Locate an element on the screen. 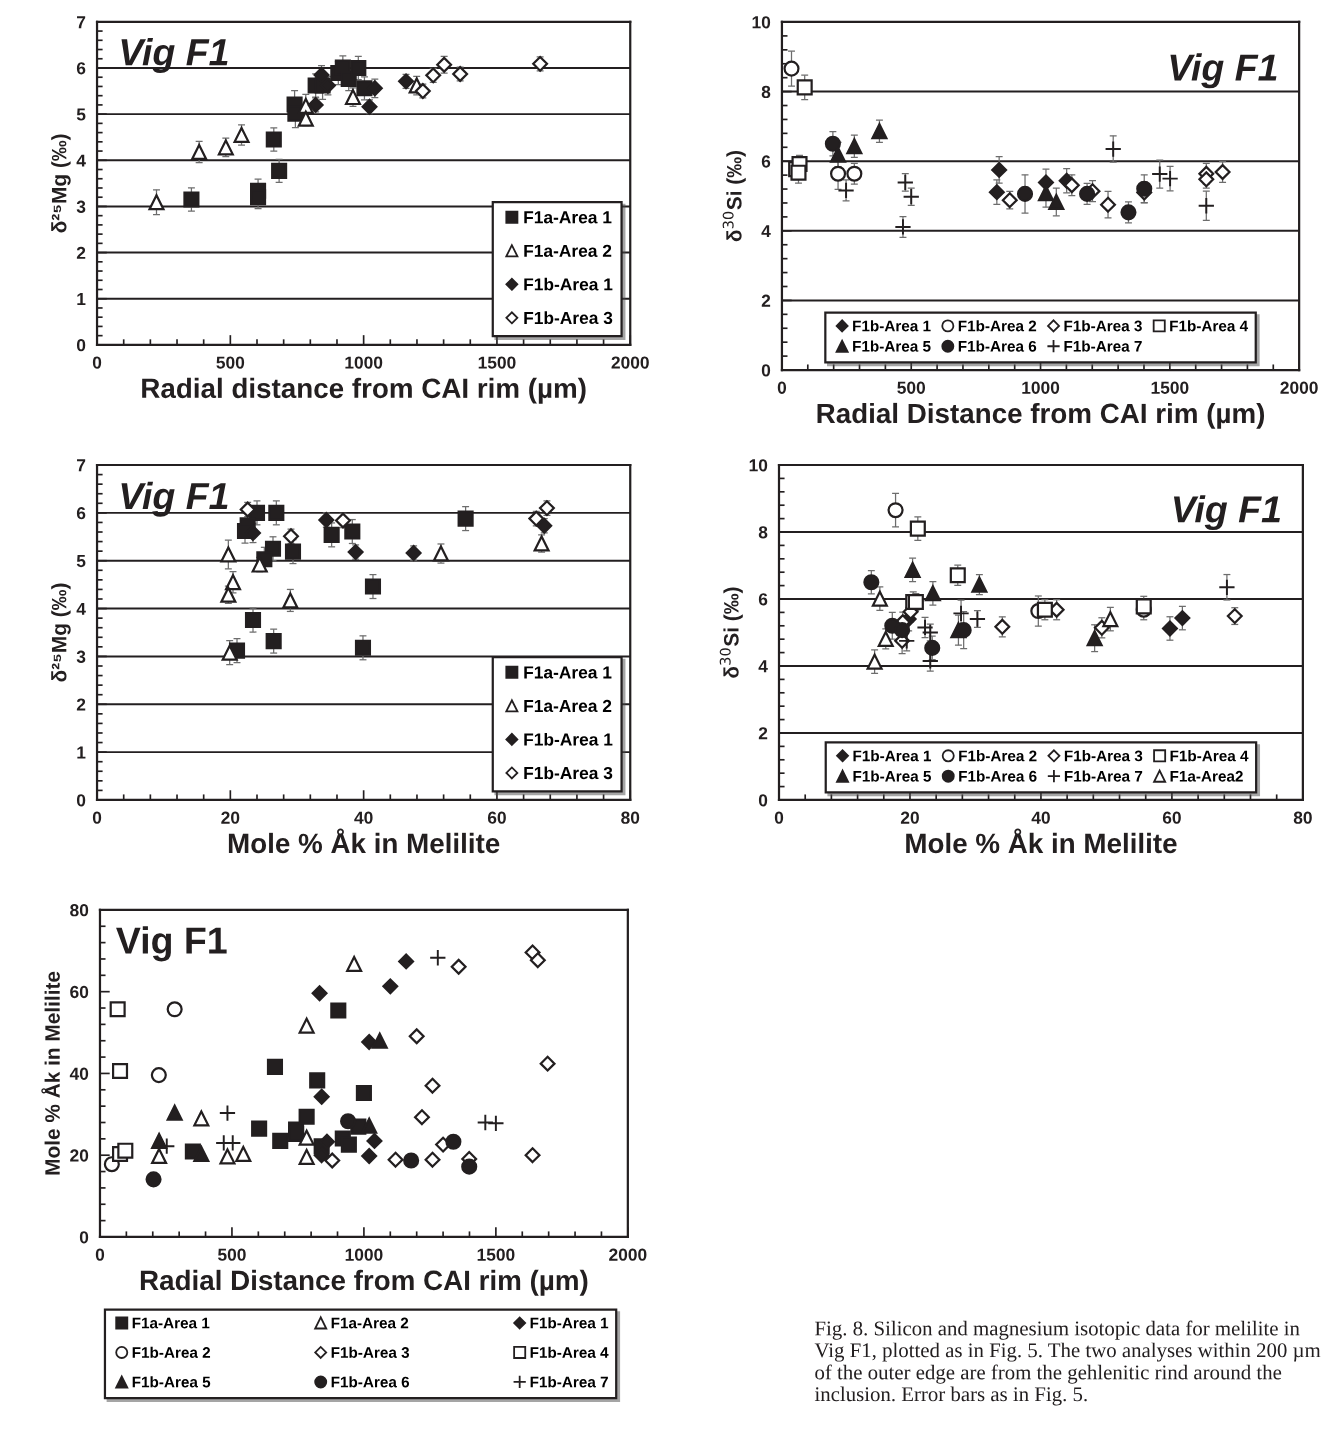 Image resolution: width=1333 pixels, height=1437 pixels. y-tick-label: 40 is located at coordinates (79, 1073).